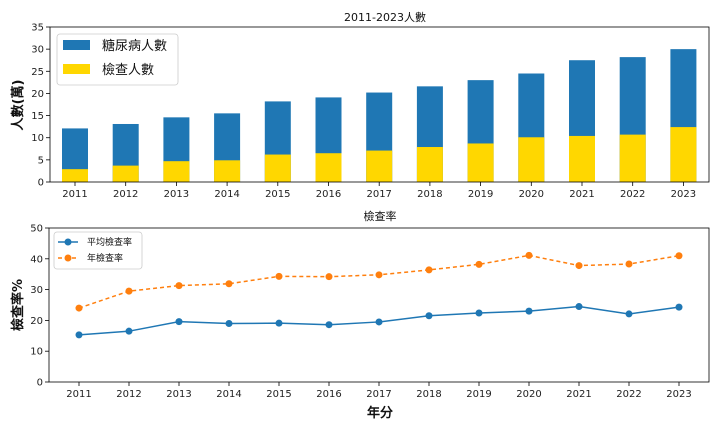 Image resolution: width=720 pixels, height=432 pixels. Describe the element at coordinates (279, 276) in the screenshot. I see `line-point-2-2015` at that location.